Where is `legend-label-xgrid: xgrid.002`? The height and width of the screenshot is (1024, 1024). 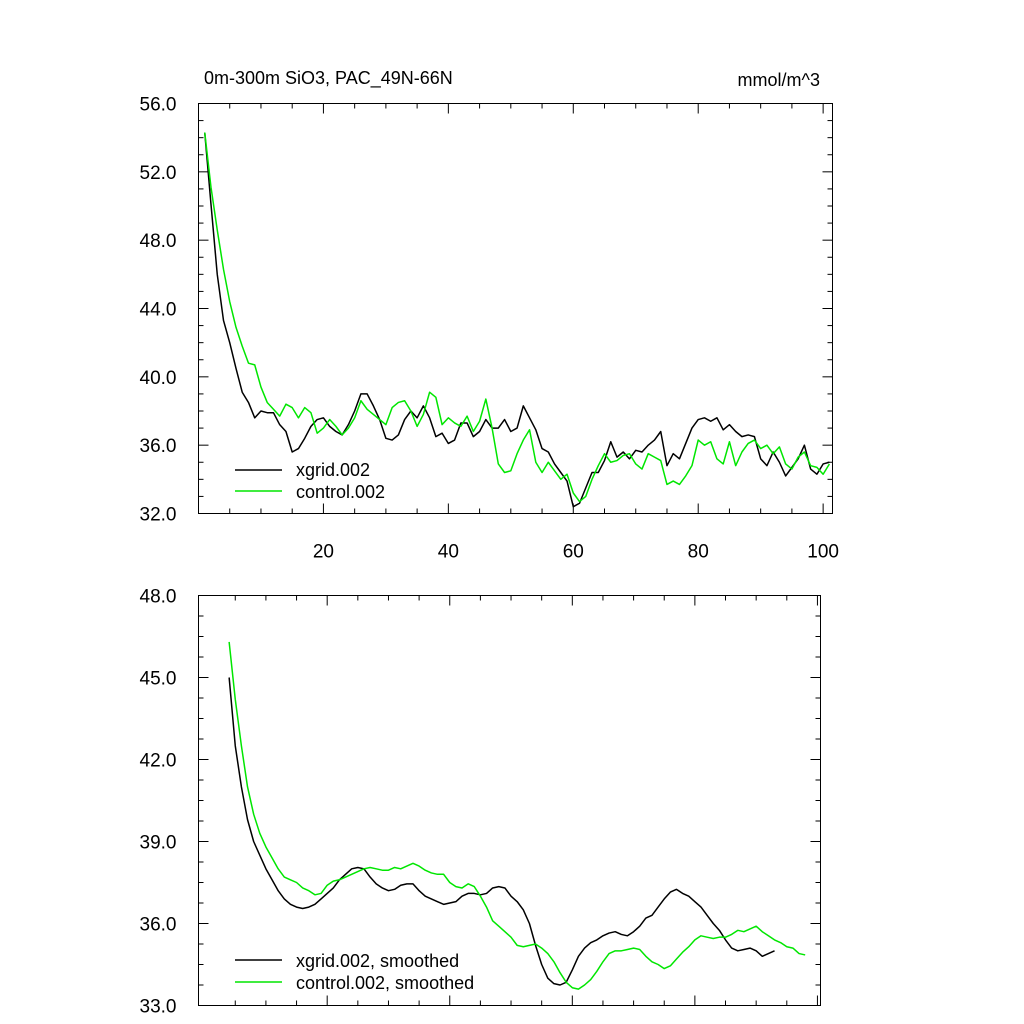 legend-label-xgrid: xgrid.002 is located at coordinates (333, 470).